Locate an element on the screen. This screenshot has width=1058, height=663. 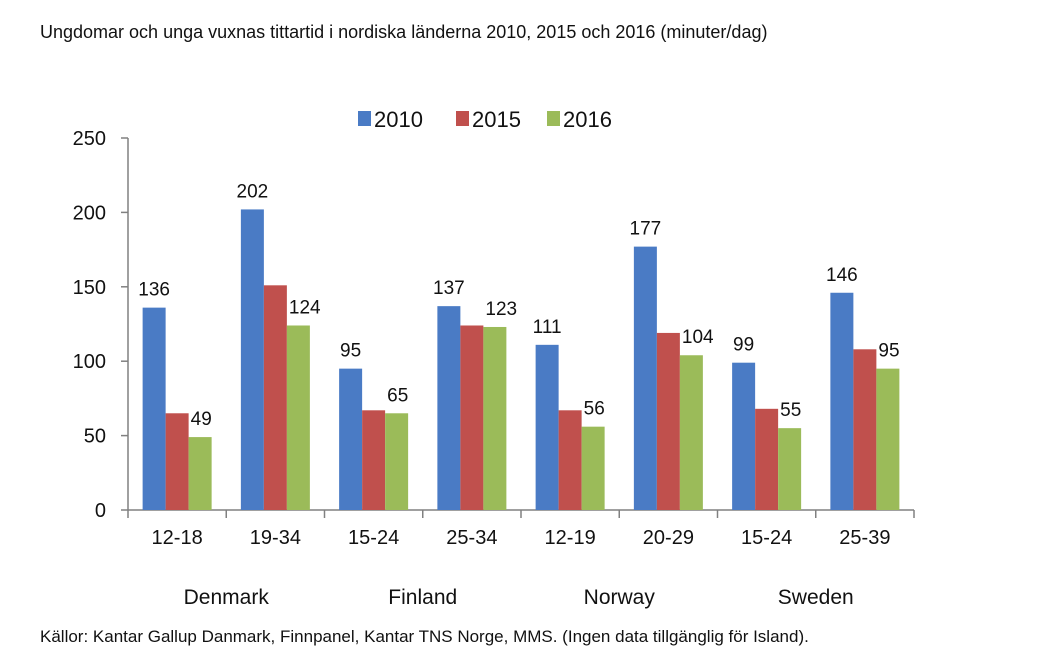
data-label: 146 is located at coordinates (842, 275).